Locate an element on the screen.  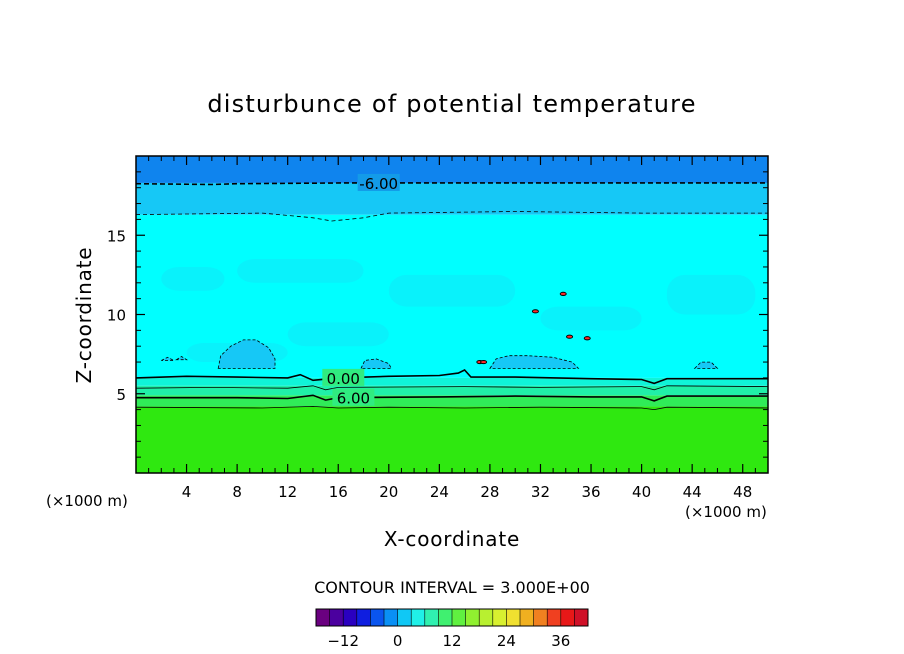
x-tick-label: 36 is located at coordinates (590, 492).